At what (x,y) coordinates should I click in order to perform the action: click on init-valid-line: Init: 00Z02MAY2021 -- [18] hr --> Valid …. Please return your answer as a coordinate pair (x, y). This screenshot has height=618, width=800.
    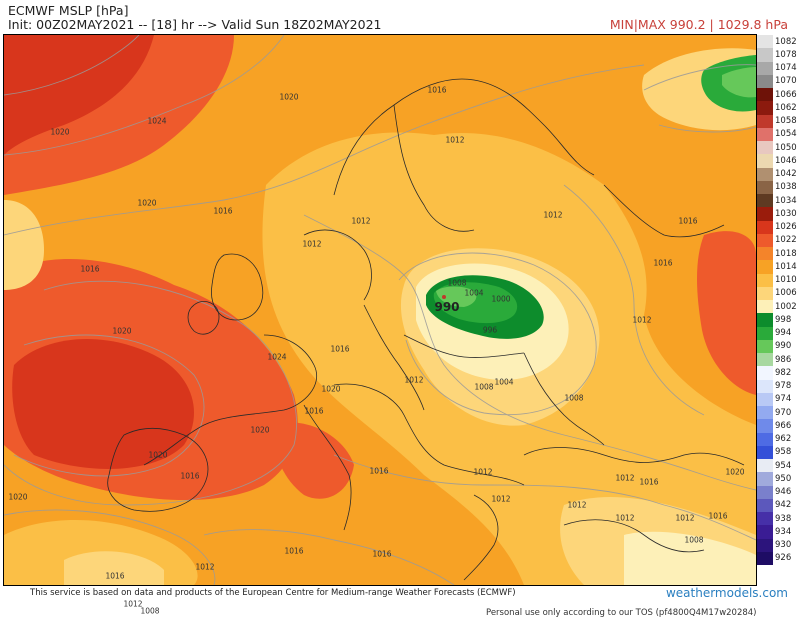
    Looking at the image, I should click on (195, 24).